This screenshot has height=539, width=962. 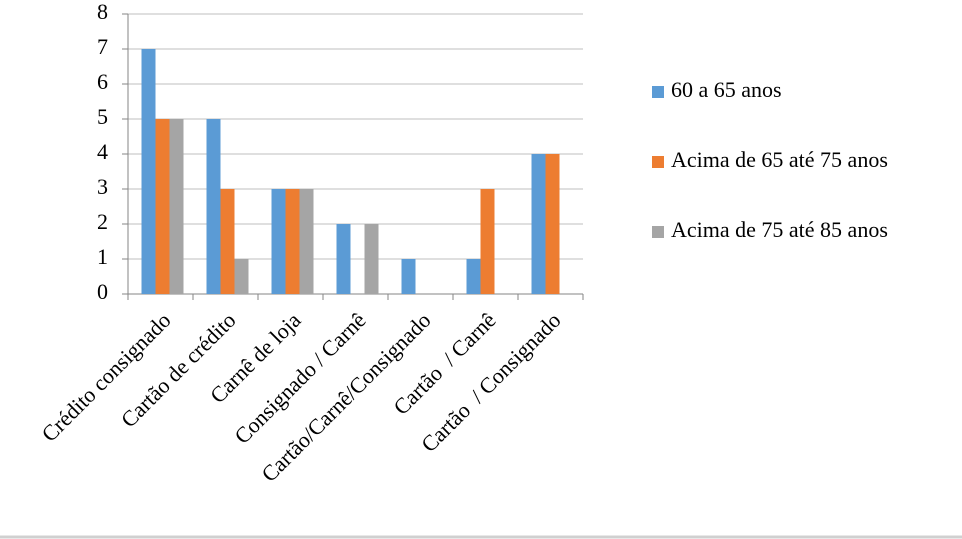 I want to click on y-tick-label: 5, so click(x=102, y=116).